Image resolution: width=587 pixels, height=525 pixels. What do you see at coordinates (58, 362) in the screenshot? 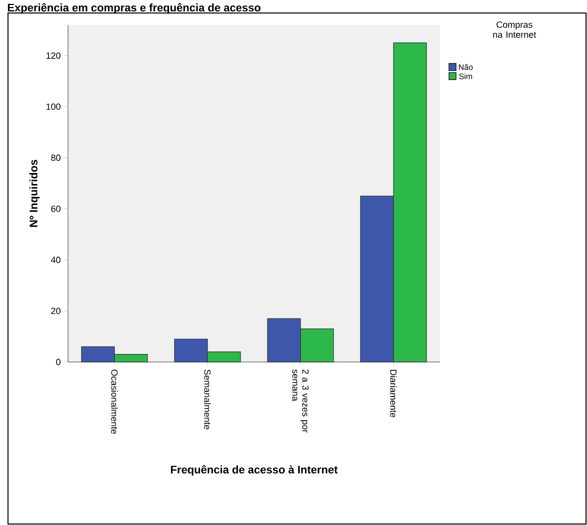
I see `y-tick-label: 0` at bounding box center [58, 362].